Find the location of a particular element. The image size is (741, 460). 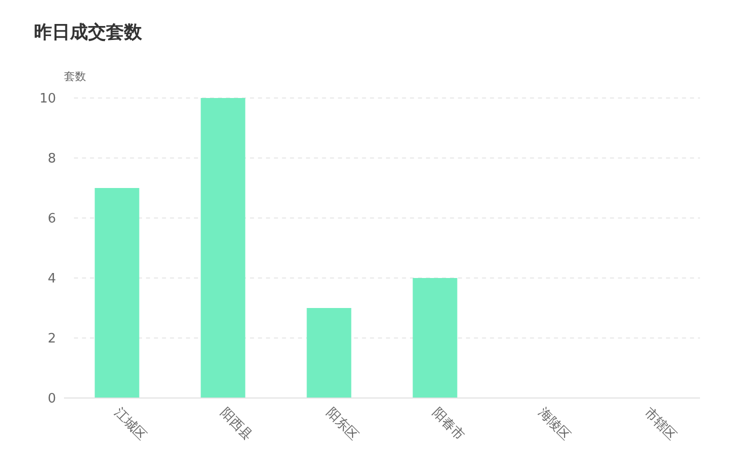

y-tick-label: 6 is located at coordinates (52, 219).